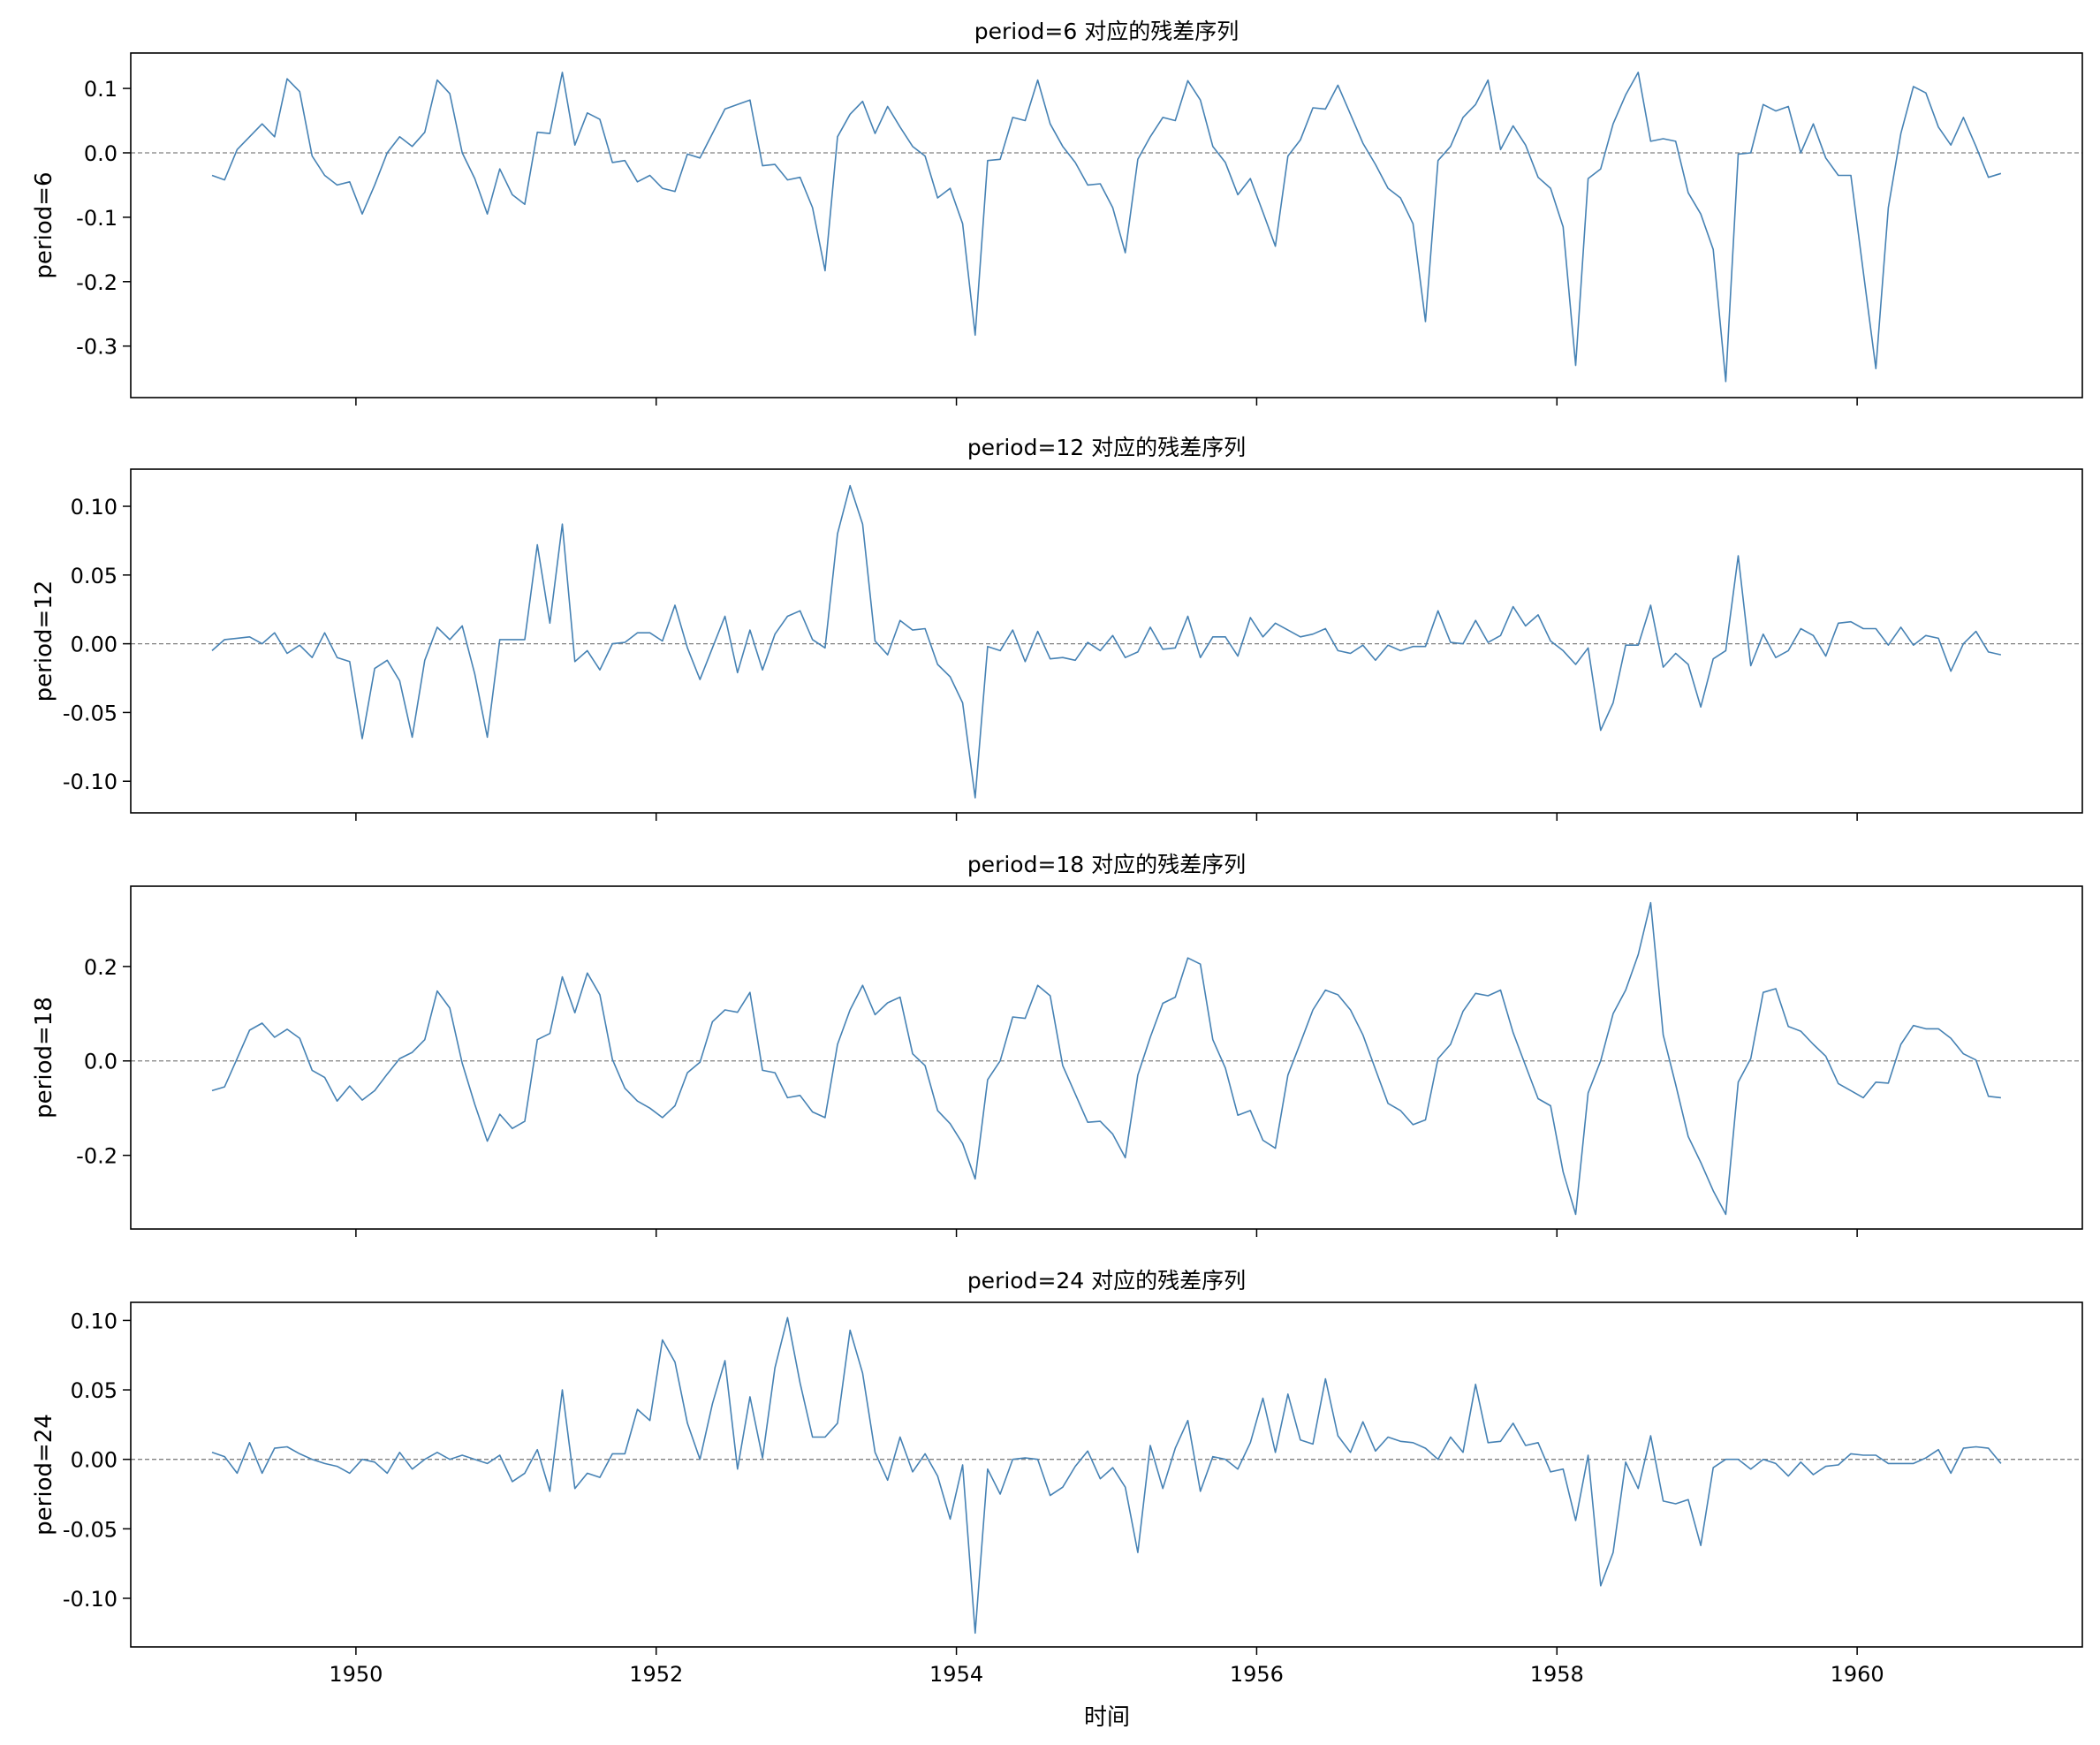  Describe the element at coordinates (97, 347) in the screenshot. I see `y-tick-label: -0.3` at that location.